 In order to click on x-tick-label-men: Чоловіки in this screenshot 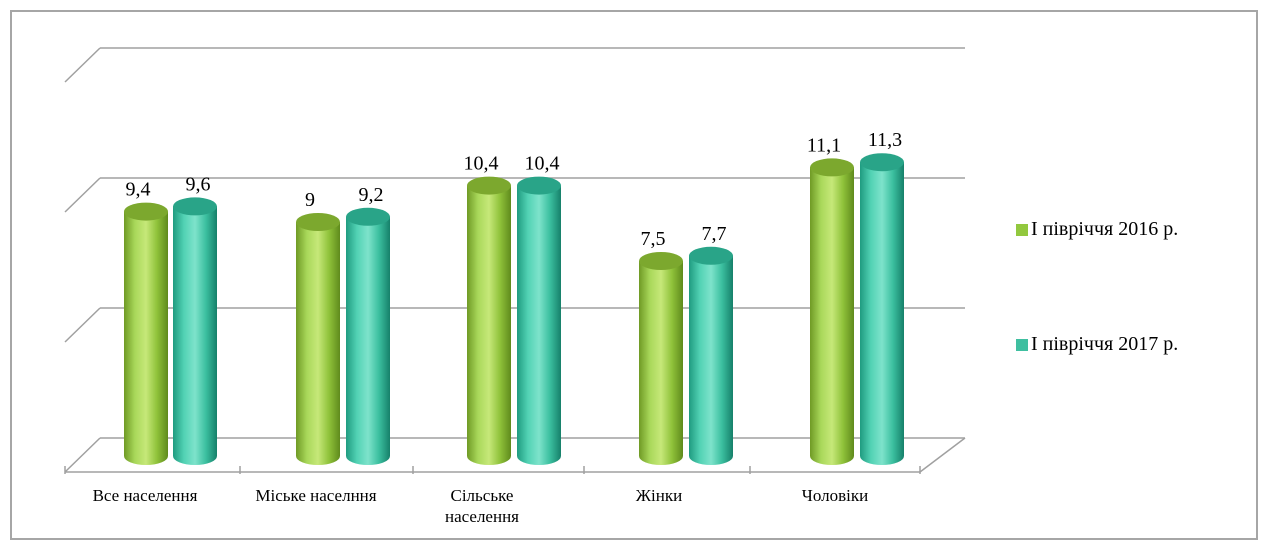, I will do `click(835, 495)`.